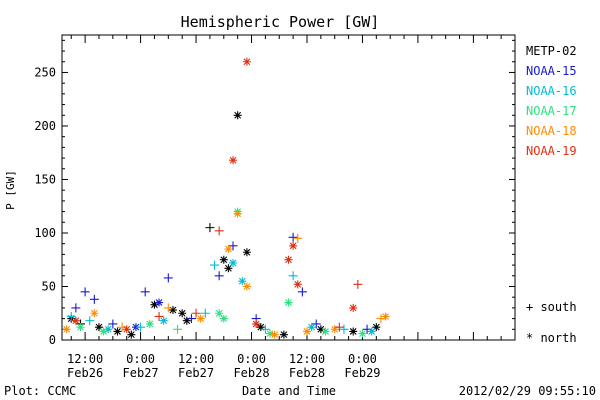  Describe the element at coordinates (45, 233) in the screenshot. I see `y-tick-label: 100` at that location.